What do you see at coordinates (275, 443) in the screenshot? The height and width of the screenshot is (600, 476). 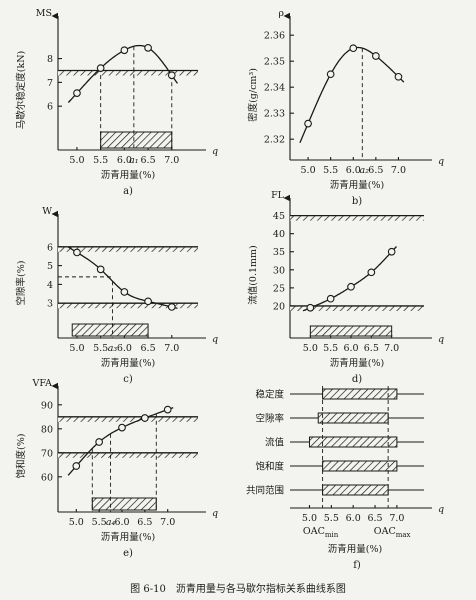 I see `summary-row-label: 流值` at bounding box center [275, 443].